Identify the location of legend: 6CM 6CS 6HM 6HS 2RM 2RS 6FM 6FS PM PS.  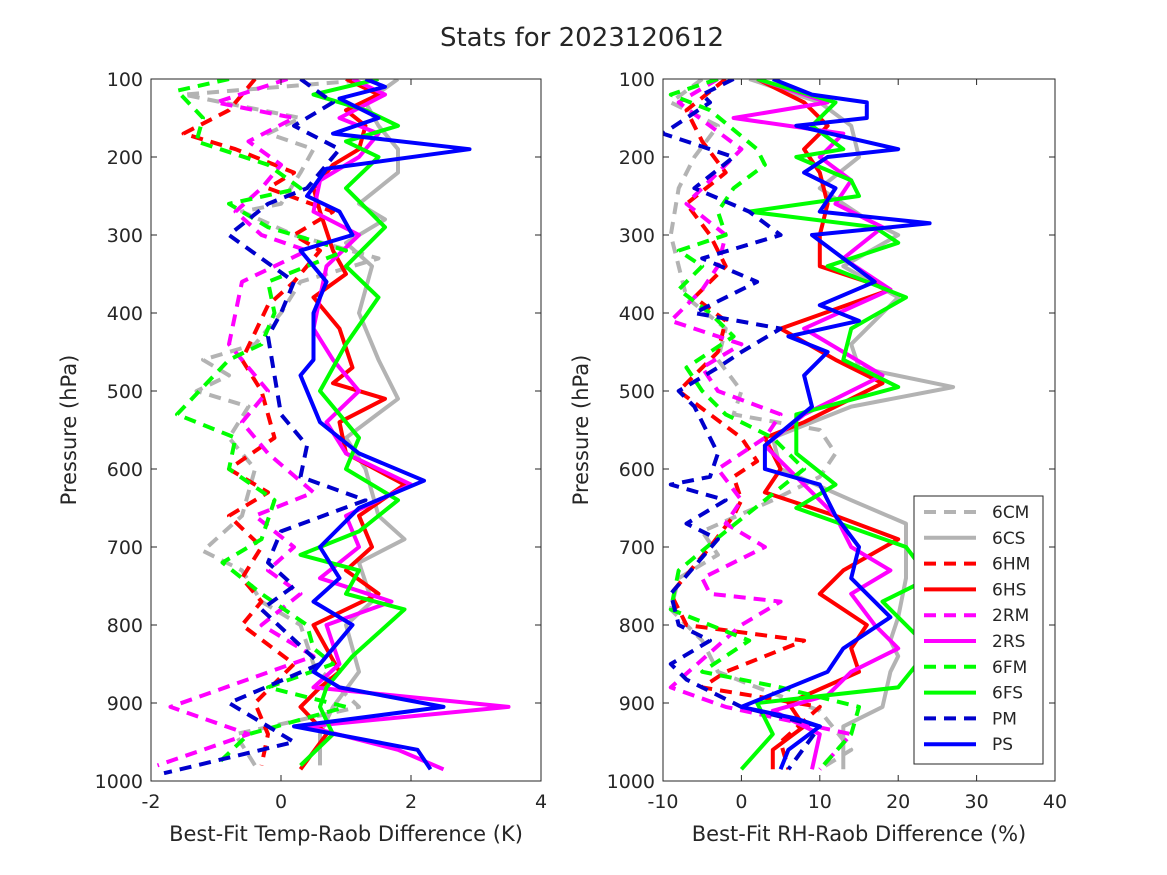
(978, 630).